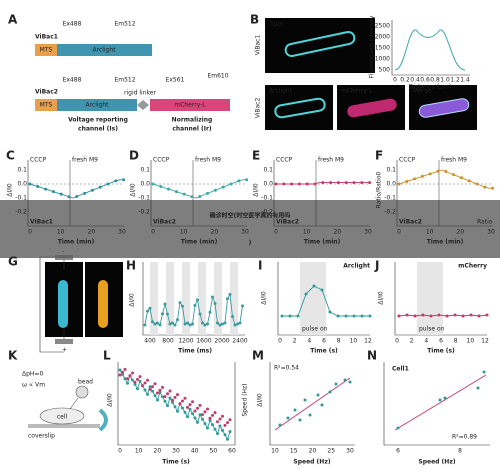 Image resolution: width=500 pixels, height=470 pixels. What do you see at coordinates (440, 299) in the screenshot?
I see `axis` at bounding box center [440, 299].